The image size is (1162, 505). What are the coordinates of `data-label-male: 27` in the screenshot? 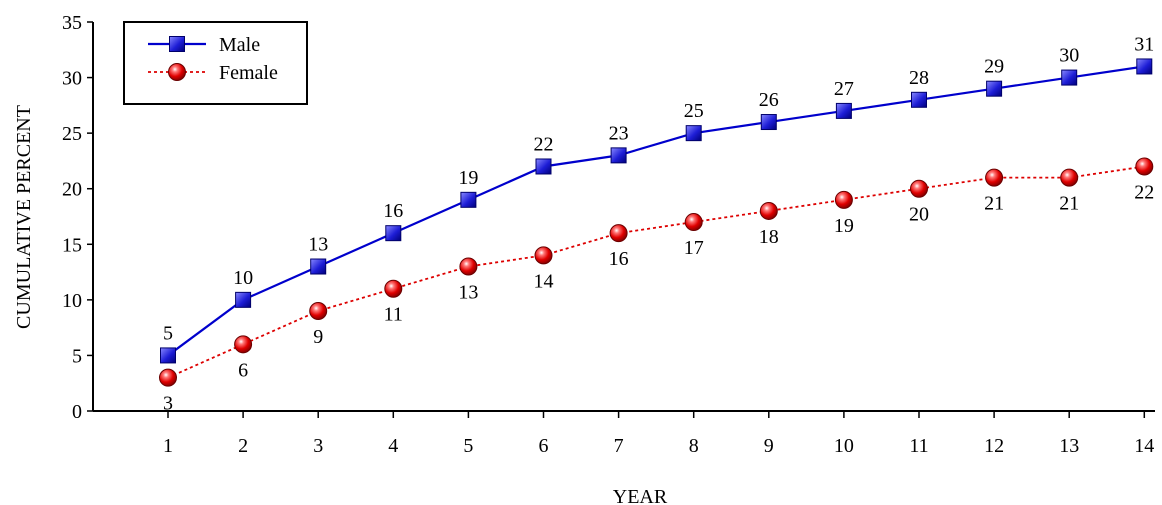 It's located at (844, 89).